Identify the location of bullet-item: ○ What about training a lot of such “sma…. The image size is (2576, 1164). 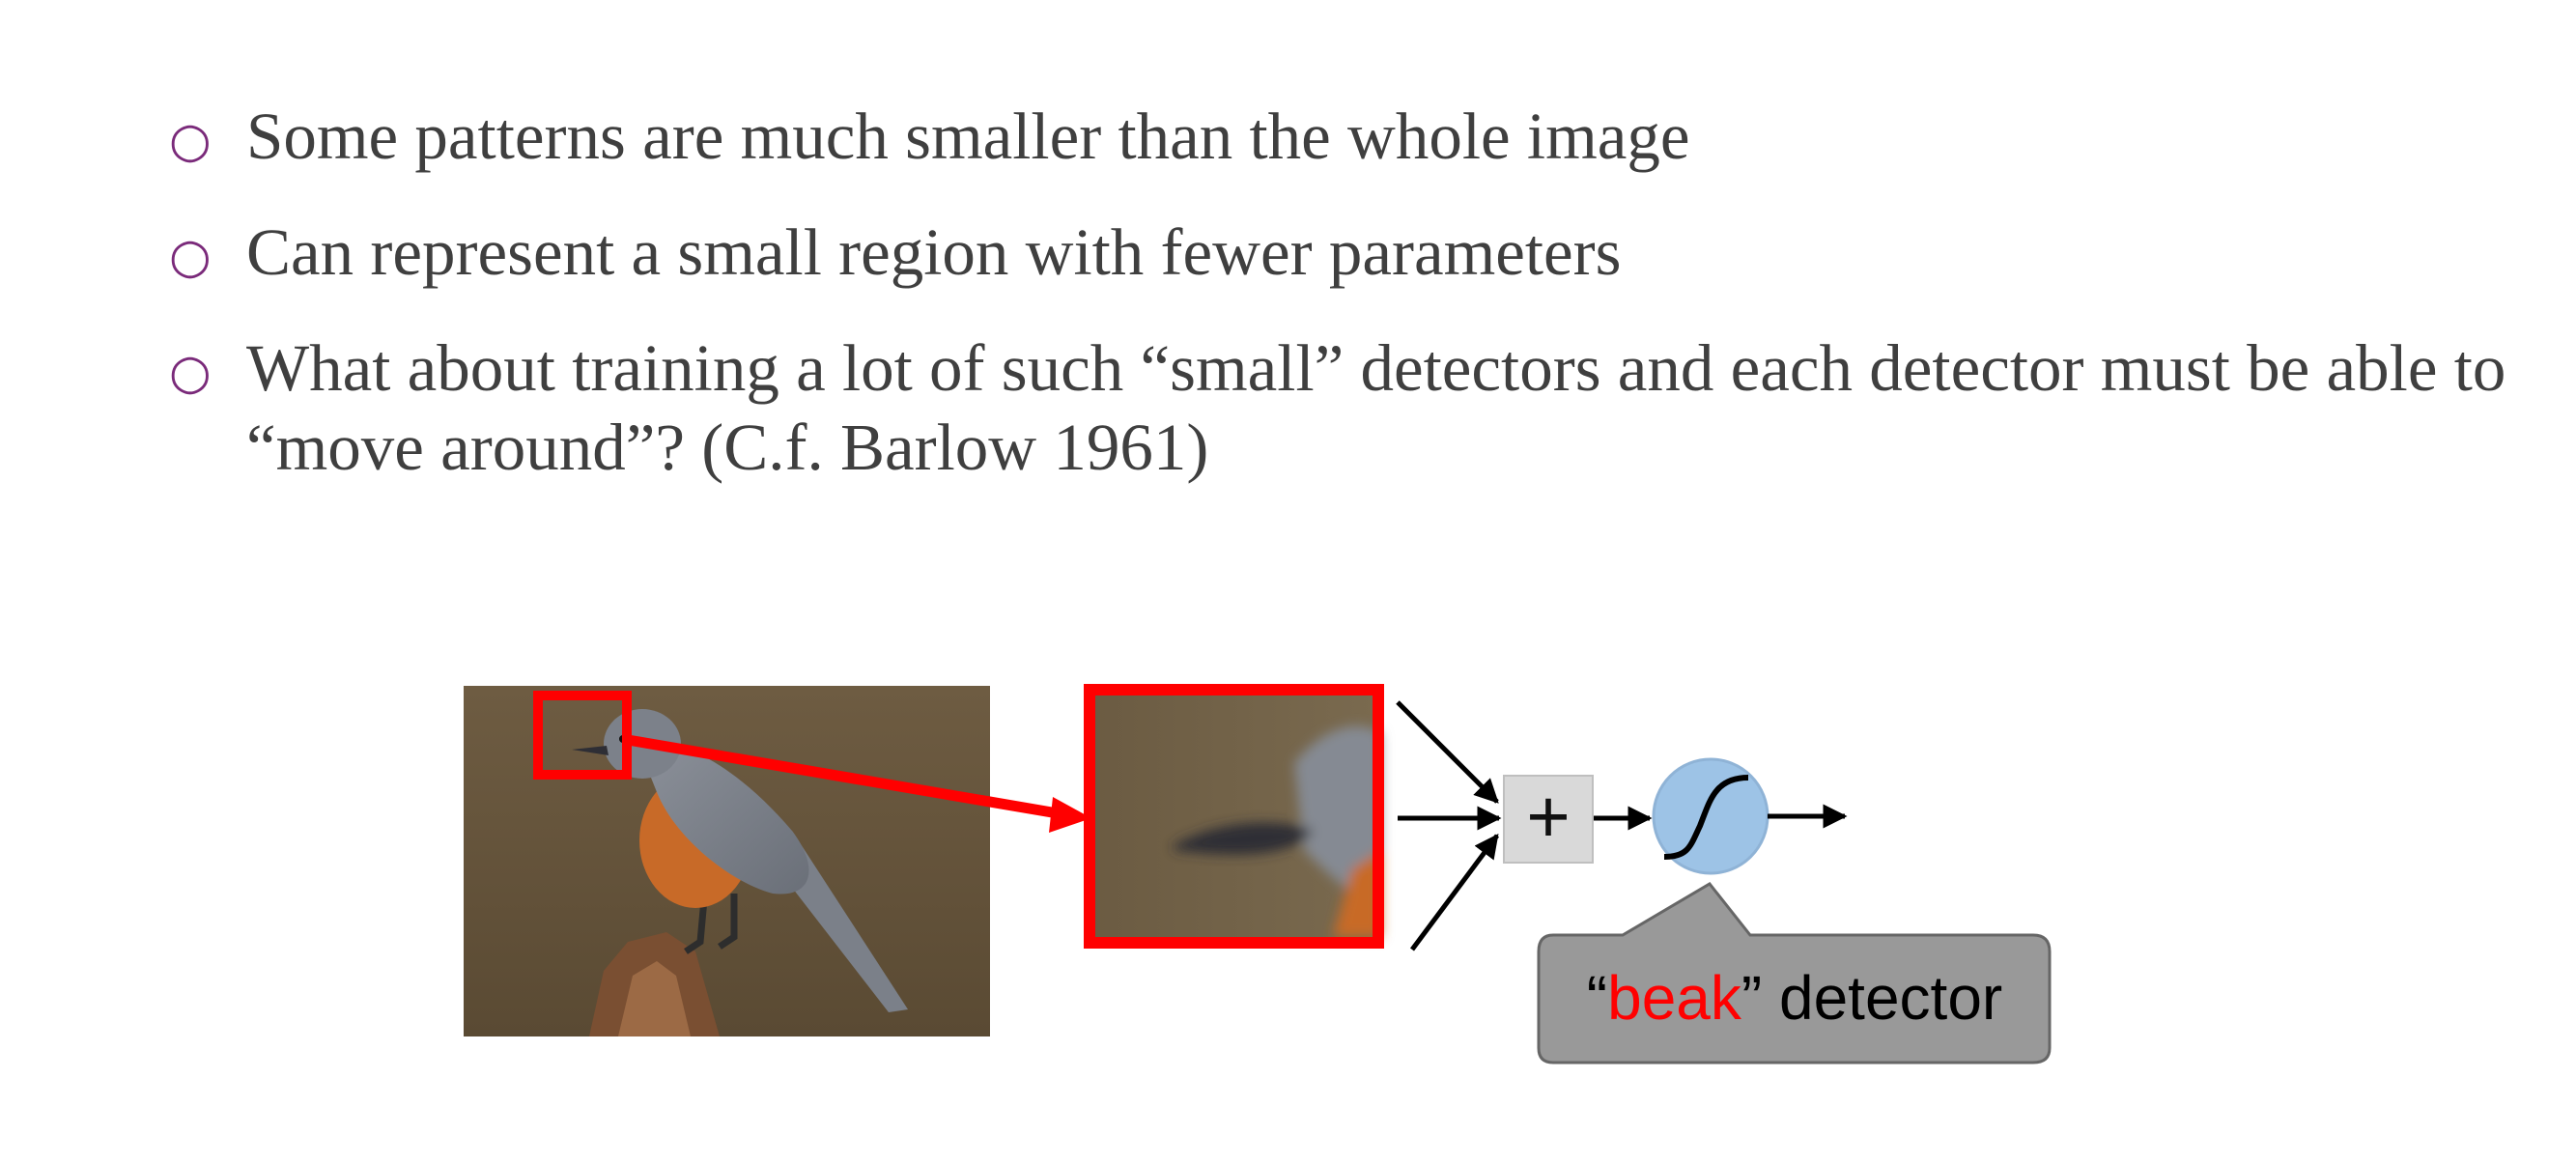
(1347, 408).